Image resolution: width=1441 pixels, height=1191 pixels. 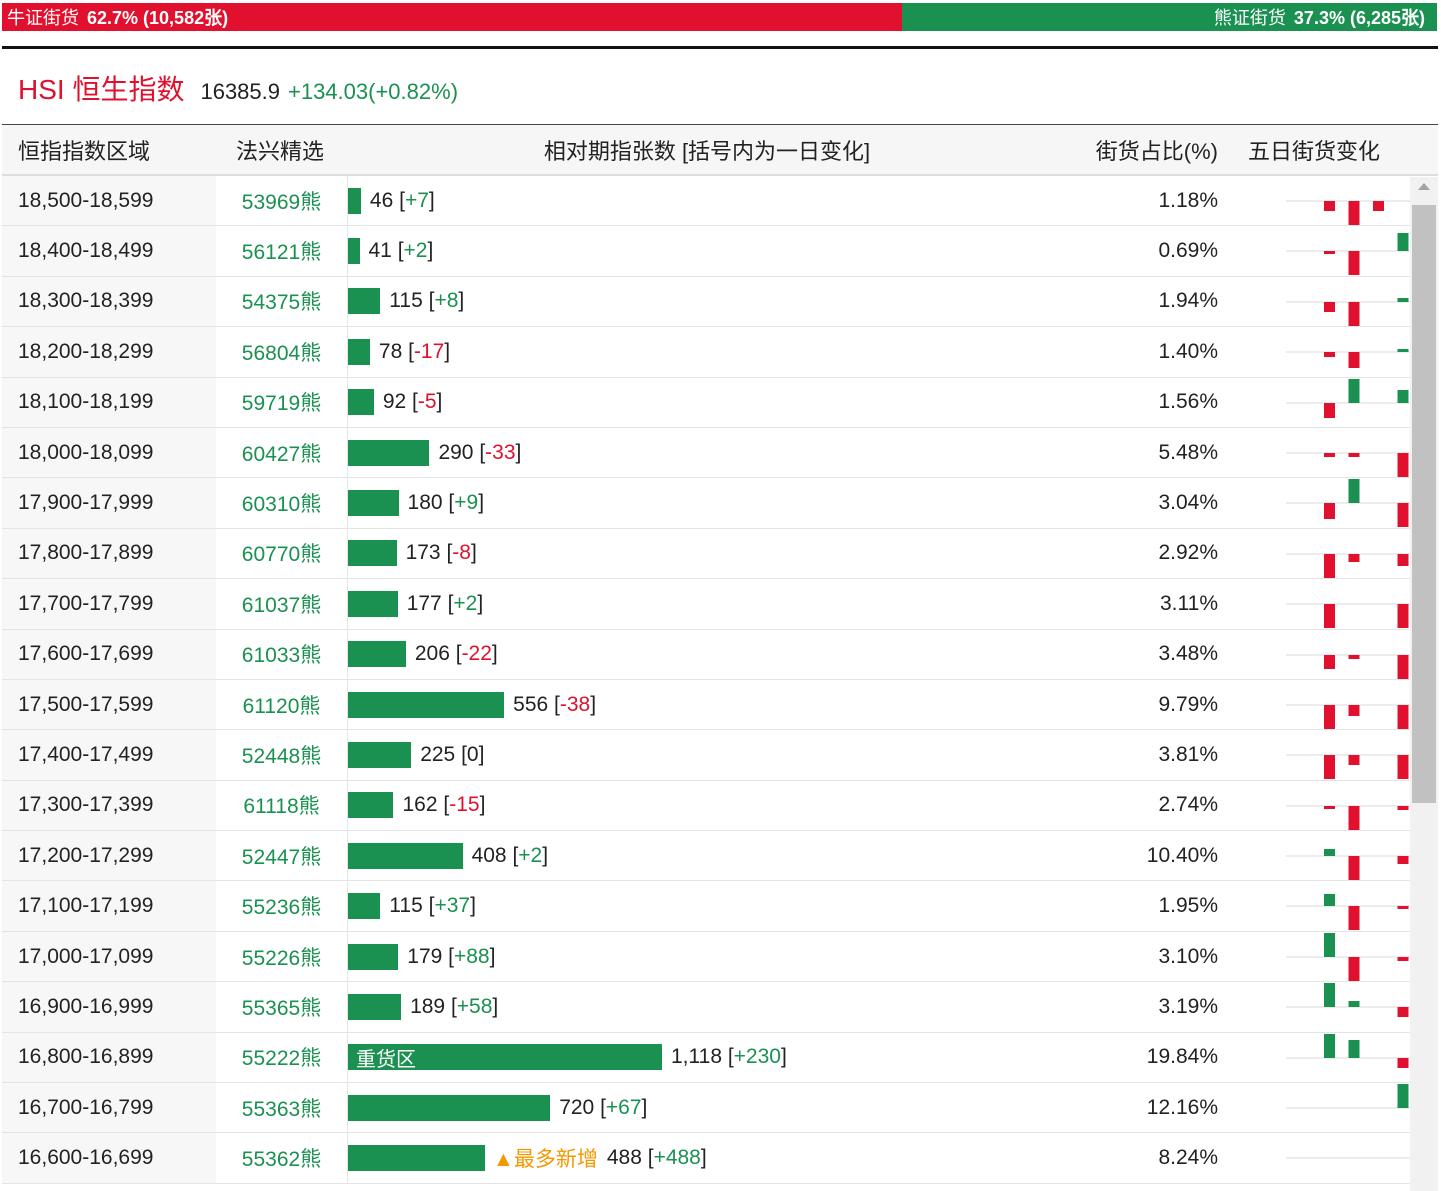 I want to click on warrant-code-link: 55222熊, so click(x=282, y=1057).